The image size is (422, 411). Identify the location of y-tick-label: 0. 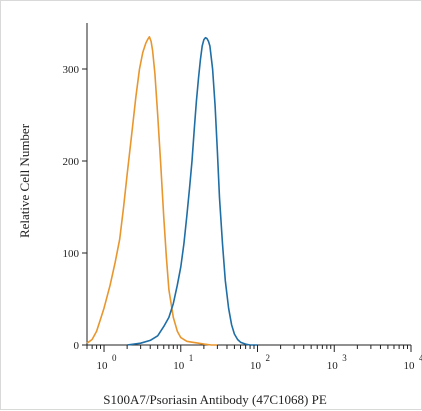
(77, 346).